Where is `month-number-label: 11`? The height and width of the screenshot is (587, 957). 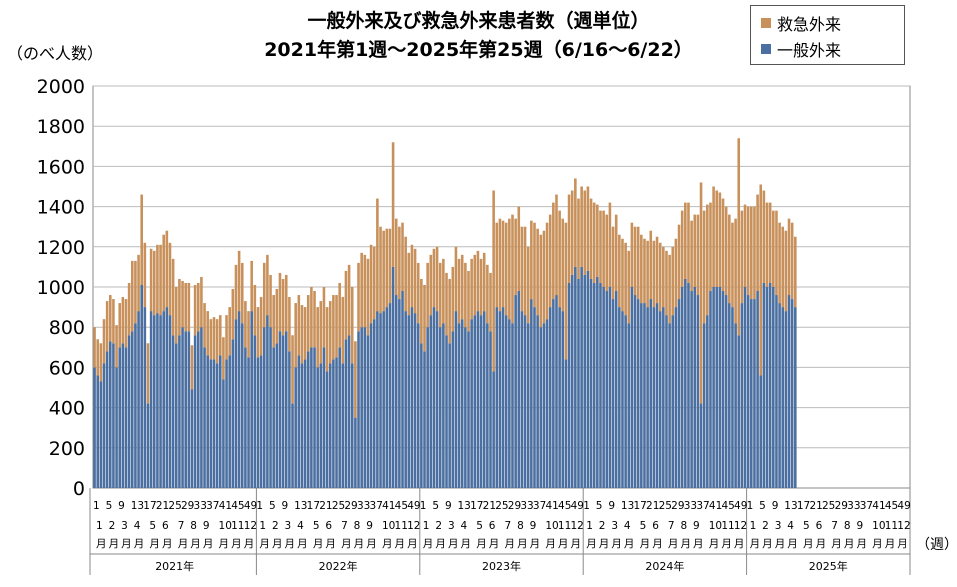
month-number-label: 11 is located at coordinates (891, 526).